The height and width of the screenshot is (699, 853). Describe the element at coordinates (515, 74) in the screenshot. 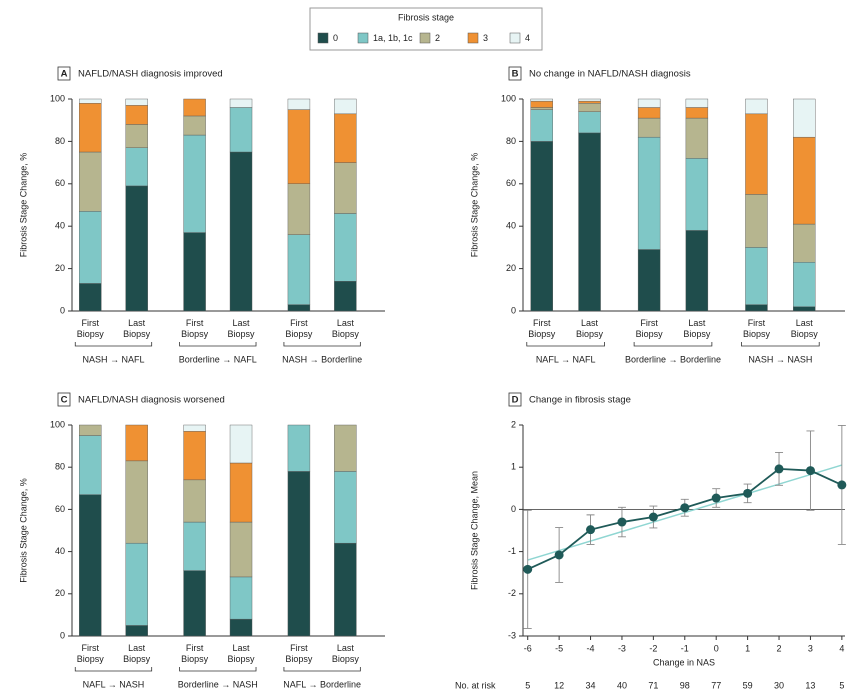

I see `panel-label: B` at that location.